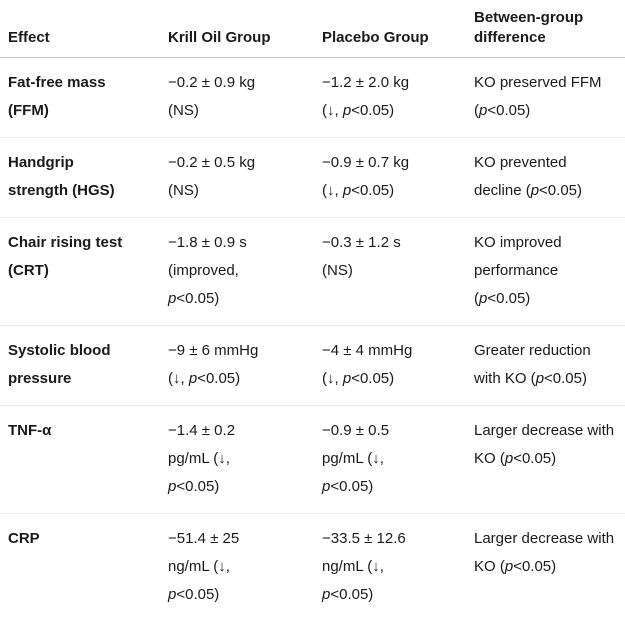 The image size is (625, 621). Describe the element at coordinates (545, 366) in the screenshot. I see `difference-cell: Greater reduction with KO (p<0.05)` at that location.